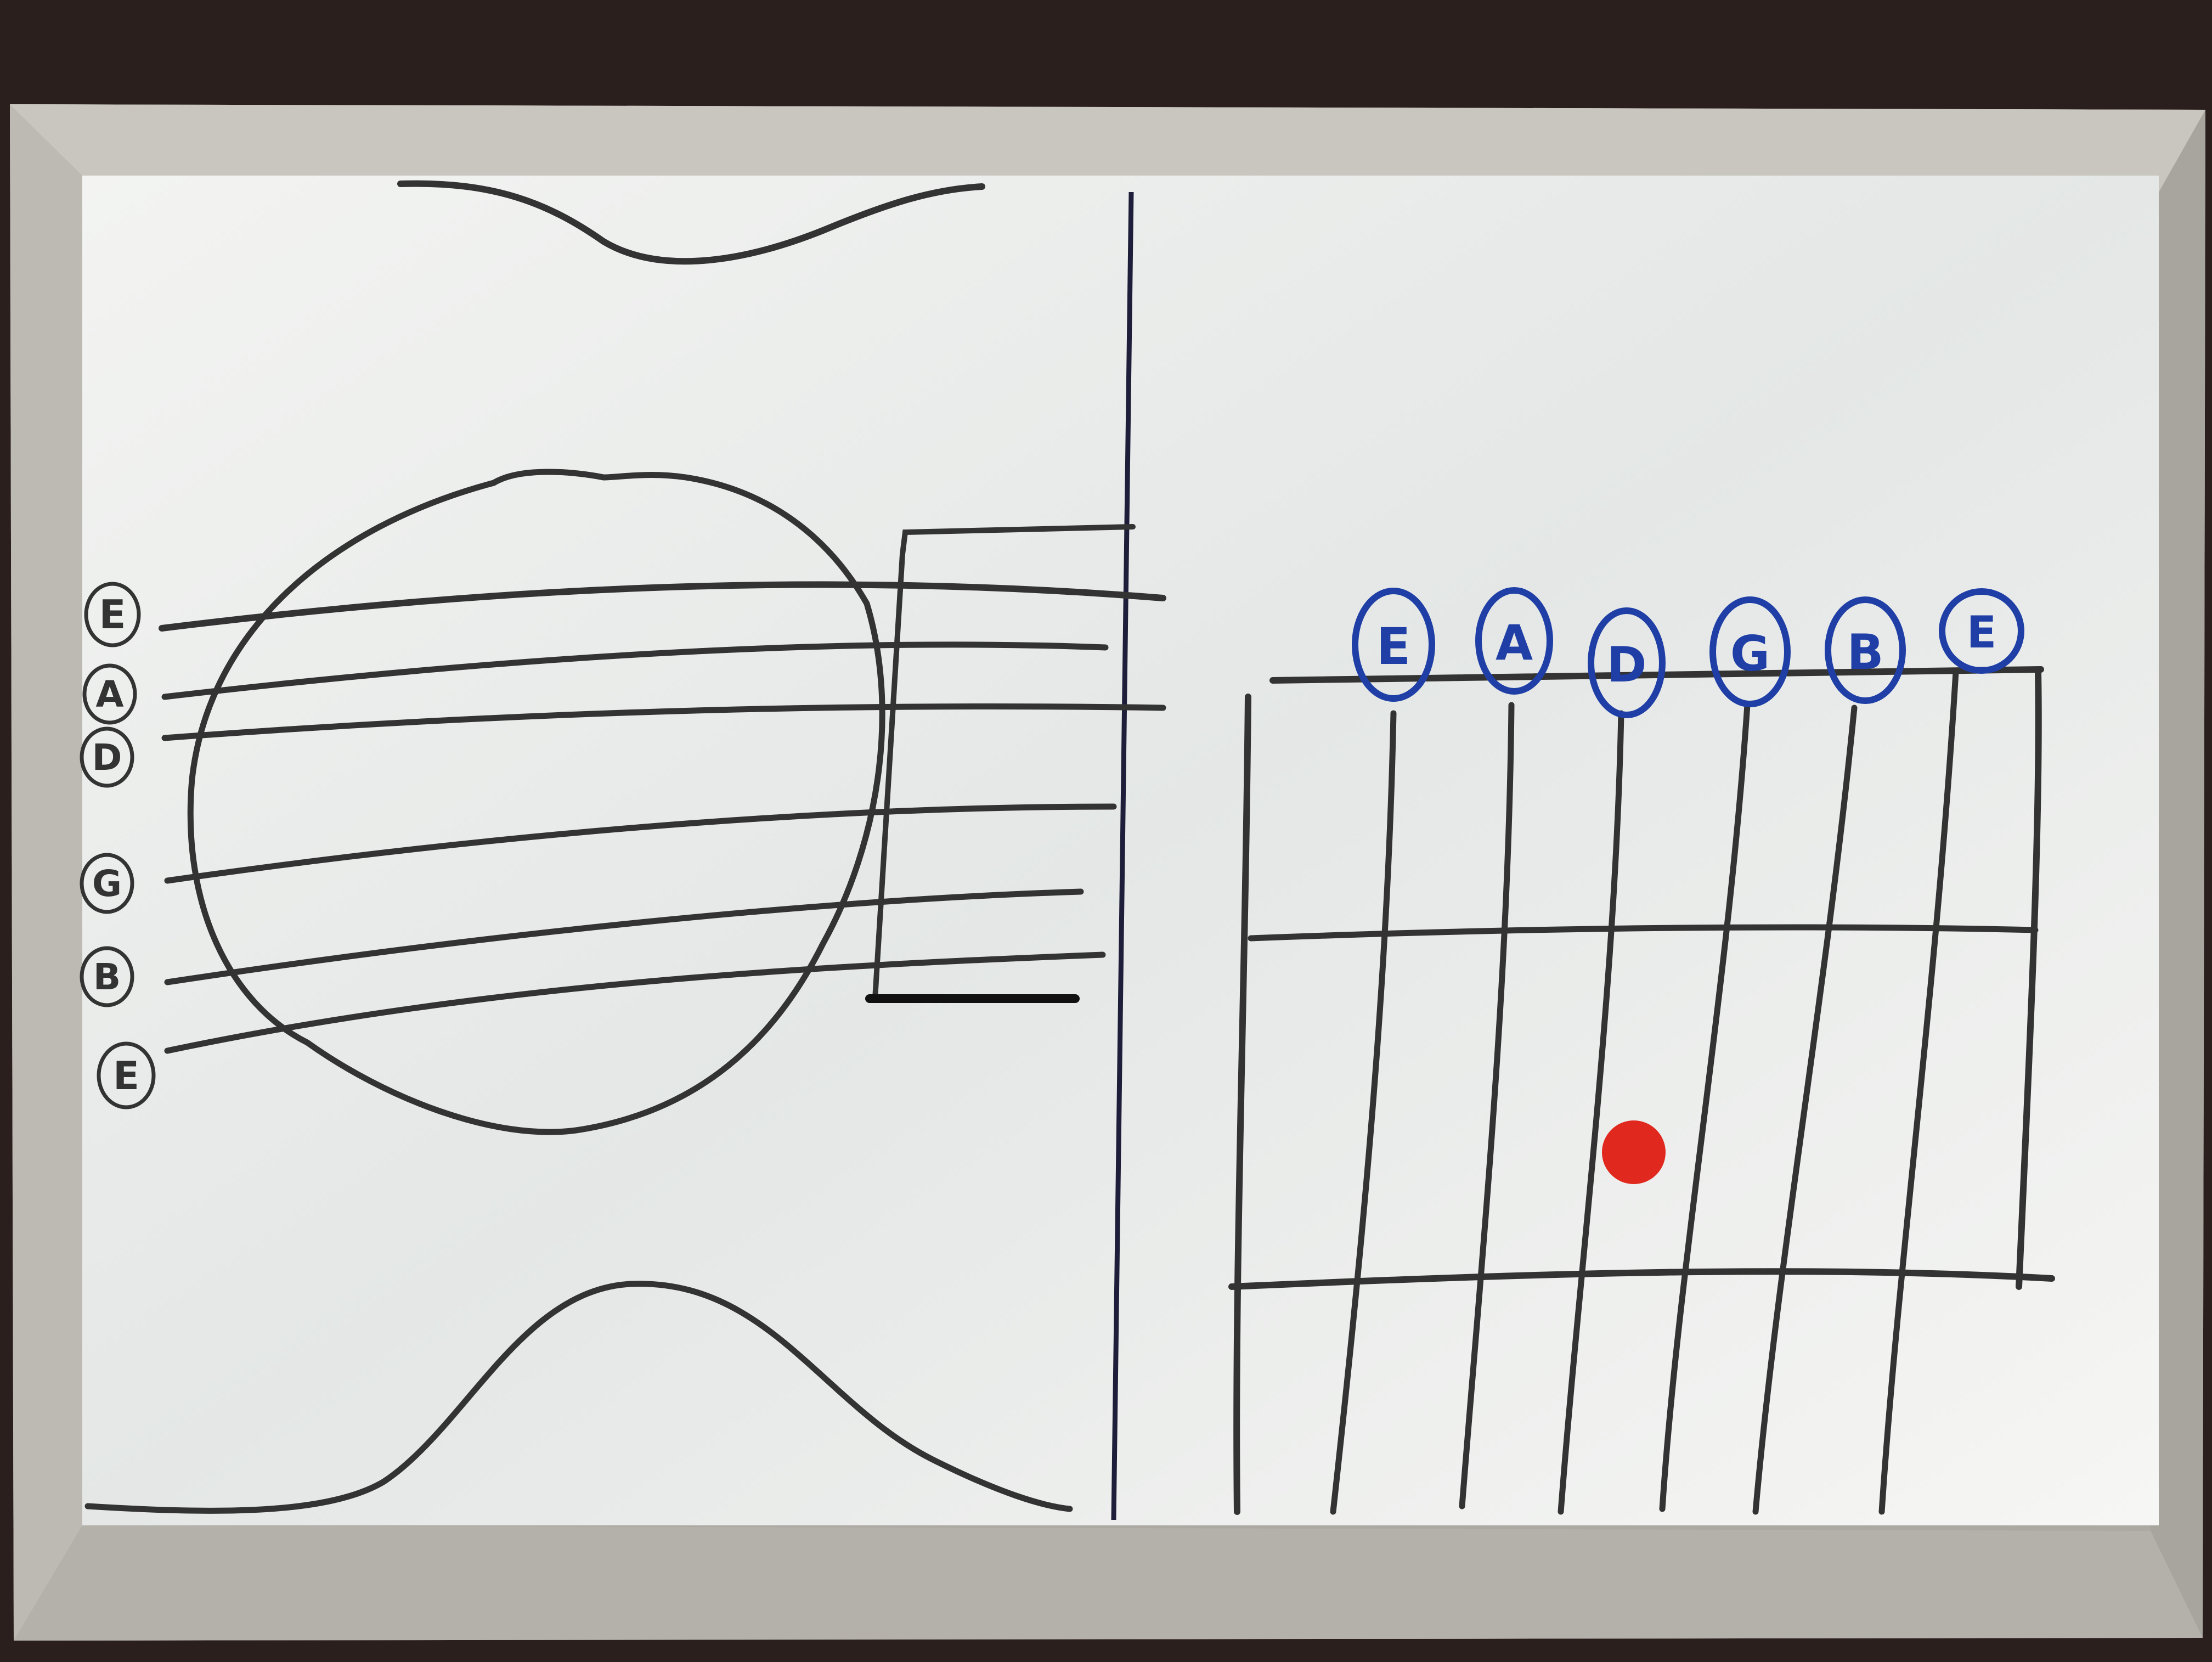 The image size is (2212, 1662). What do you see at coordinates (1122, 855) in the screenshot?
I see `divider-line` at bounding box center [1122, 855].